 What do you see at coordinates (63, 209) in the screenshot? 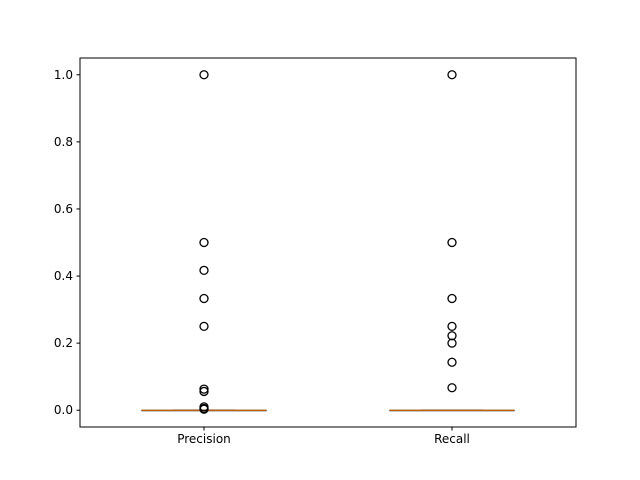
I see `y-tick-label: 0.6` at bounding box center [63, 209].